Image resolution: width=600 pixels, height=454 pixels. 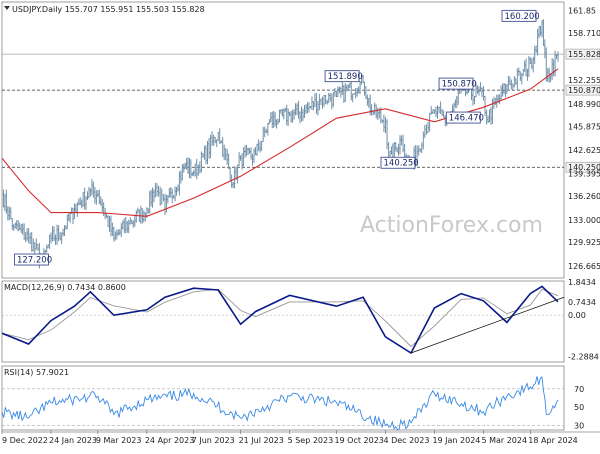 I want to click on time-axis-label: 7 Jun 2023, so click(x=213, y=440).